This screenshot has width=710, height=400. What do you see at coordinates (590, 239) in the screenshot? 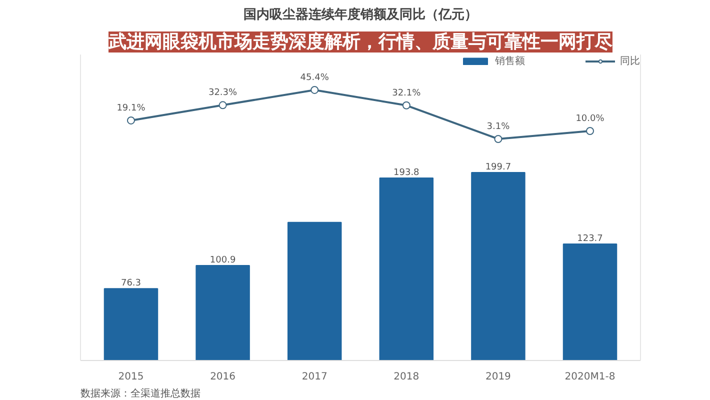
I see `data-label: 123.7` at bounding box center [590, 239].